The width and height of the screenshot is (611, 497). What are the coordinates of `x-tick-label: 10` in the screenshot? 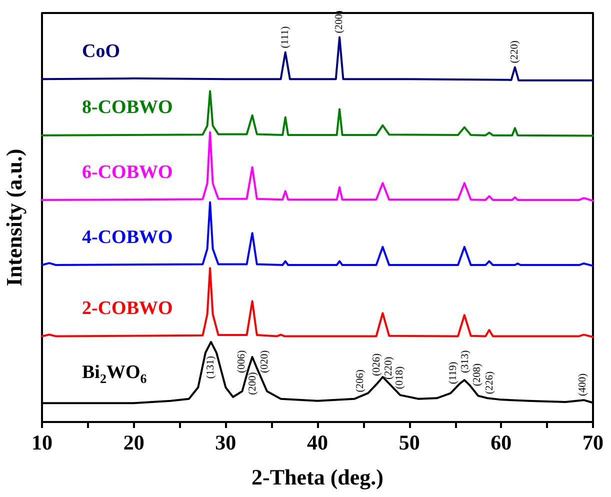 It's located at (42, 442).